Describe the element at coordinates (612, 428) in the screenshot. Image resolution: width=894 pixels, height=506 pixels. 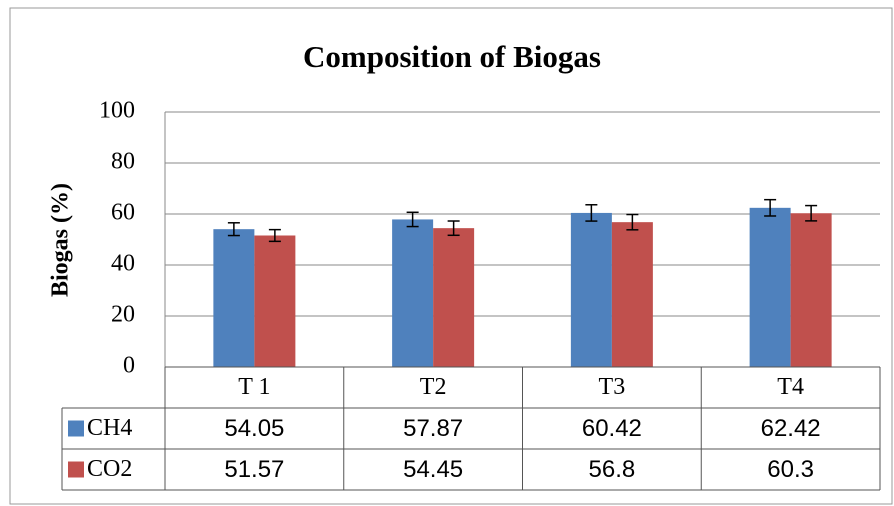
I see `table-value: 60.42` at that location.